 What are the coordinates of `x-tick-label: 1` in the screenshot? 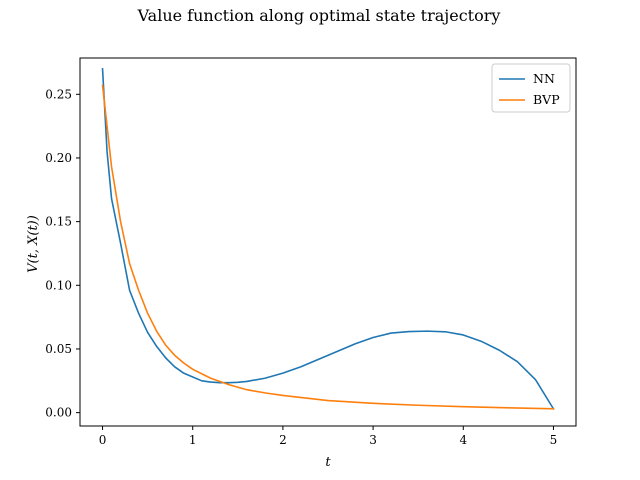 It's located at (193, 440).